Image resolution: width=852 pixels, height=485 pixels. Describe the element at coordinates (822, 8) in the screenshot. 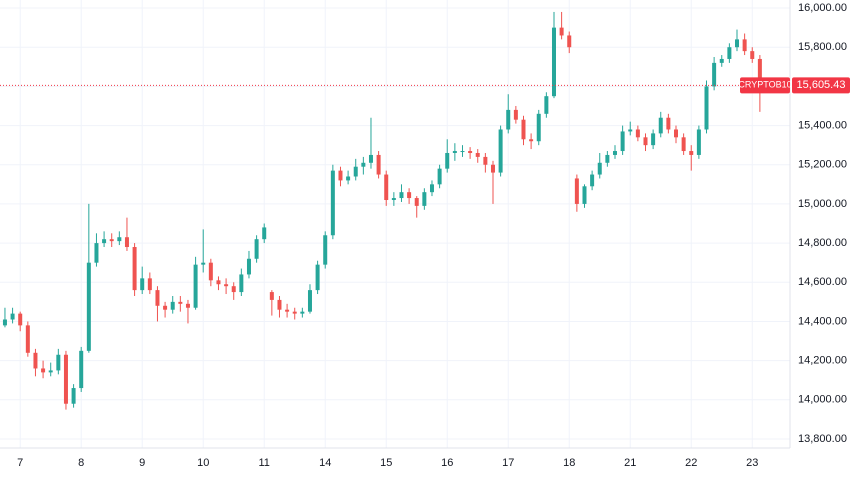

I see `y-tick-label: 16,000.00` at that location.